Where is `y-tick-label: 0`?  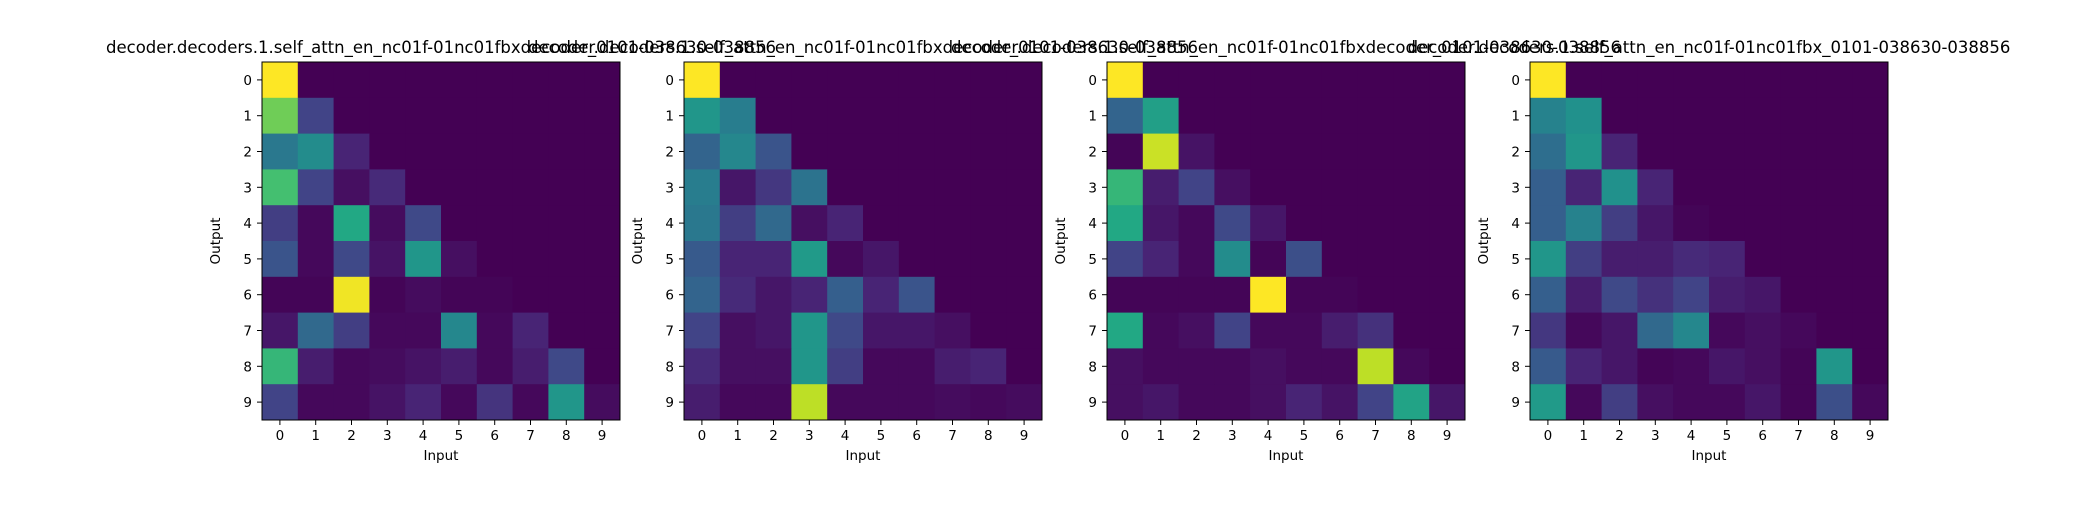 y-tick-label: 0 is located at coordinates (247, 81).